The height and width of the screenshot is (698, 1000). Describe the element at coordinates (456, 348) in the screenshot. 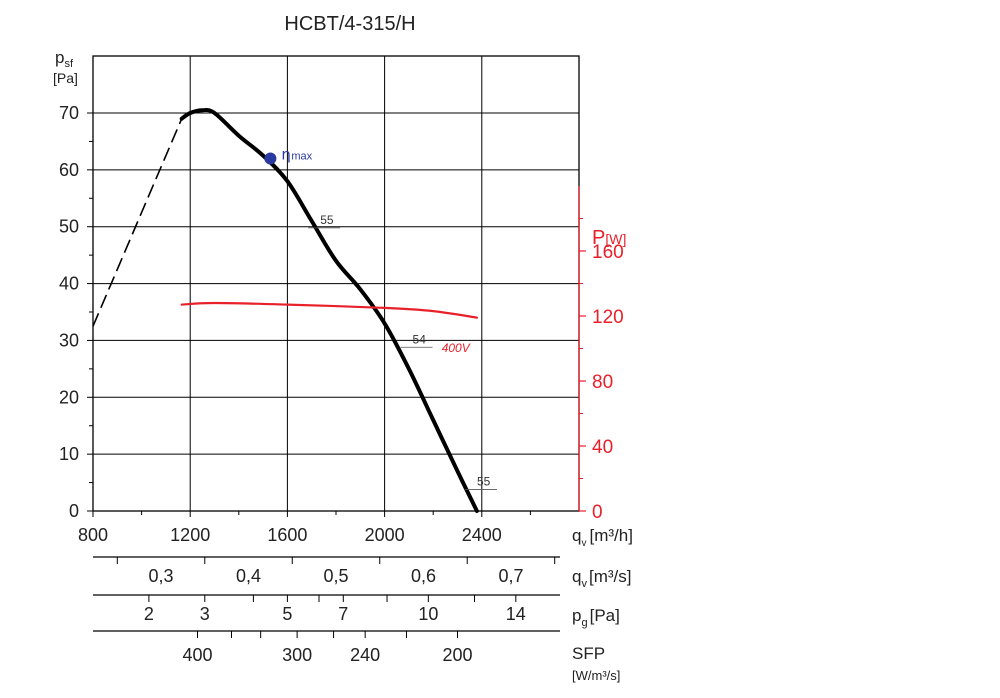

I see `series-label-400v: 400V` at that location.